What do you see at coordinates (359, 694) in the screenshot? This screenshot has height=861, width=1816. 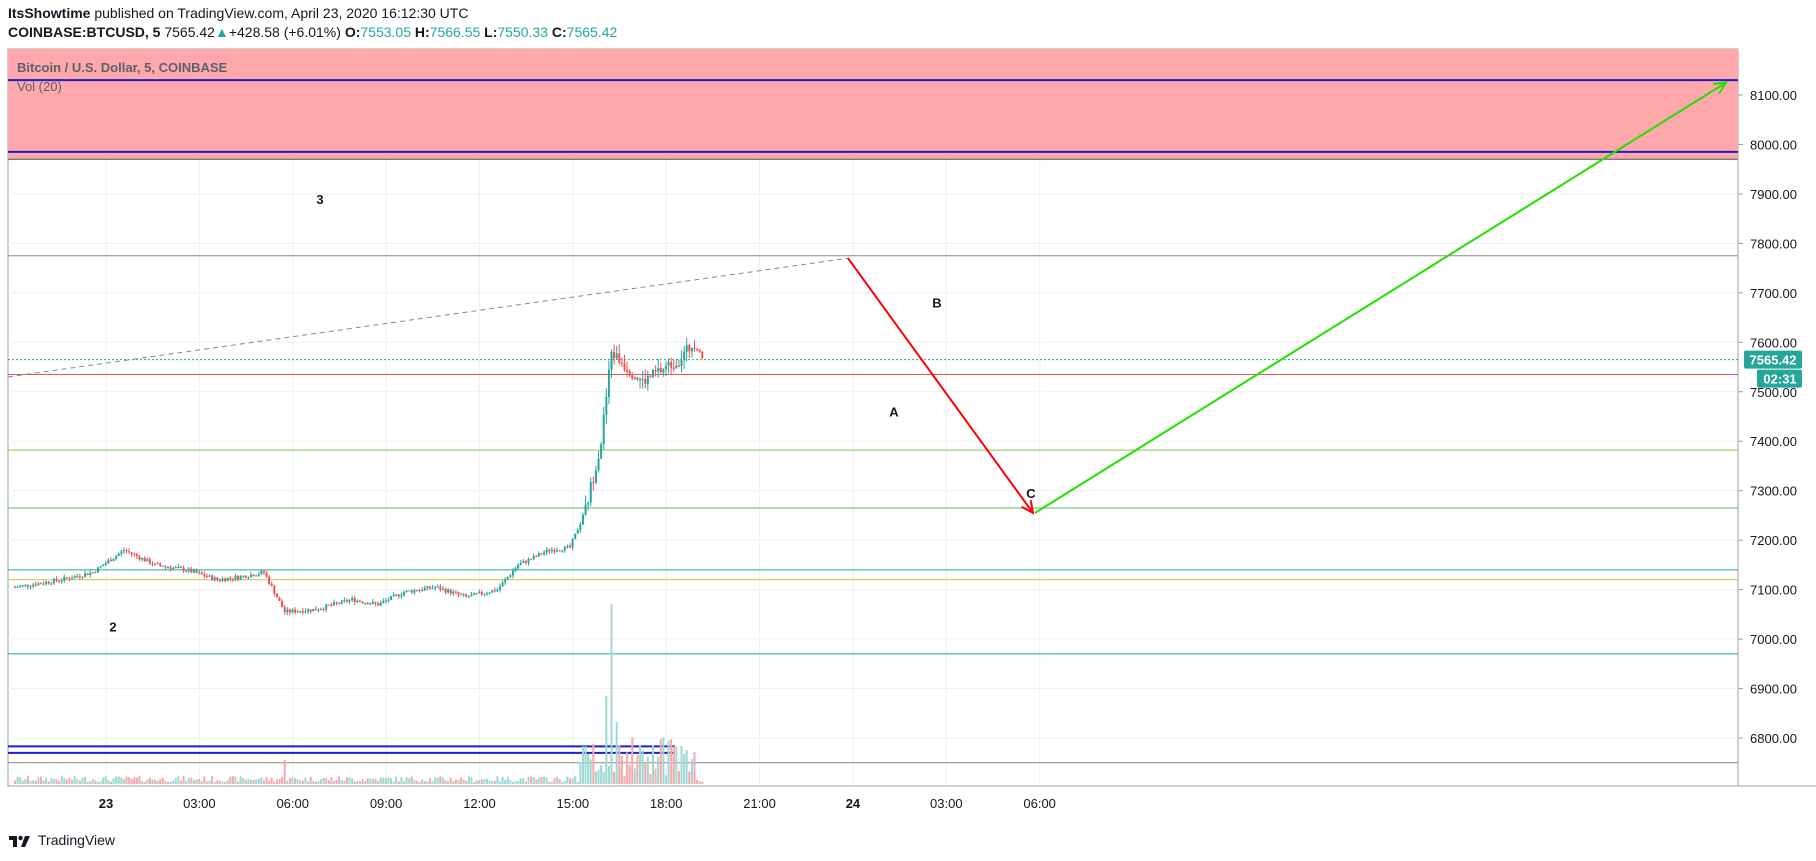 I see `volume-bars` at bounding box center [359, 694].